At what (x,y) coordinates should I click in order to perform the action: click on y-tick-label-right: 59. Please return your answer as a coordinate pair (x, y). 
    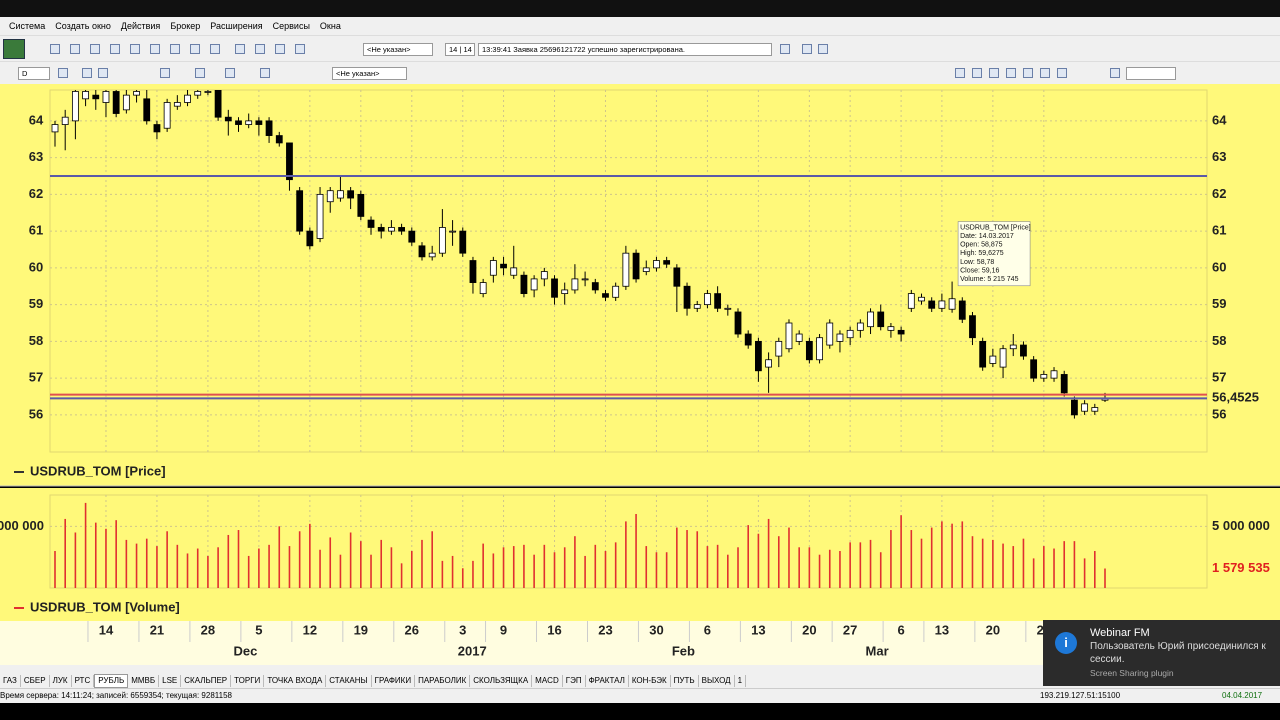
    Looking at the image, I should click on (1219, 303).